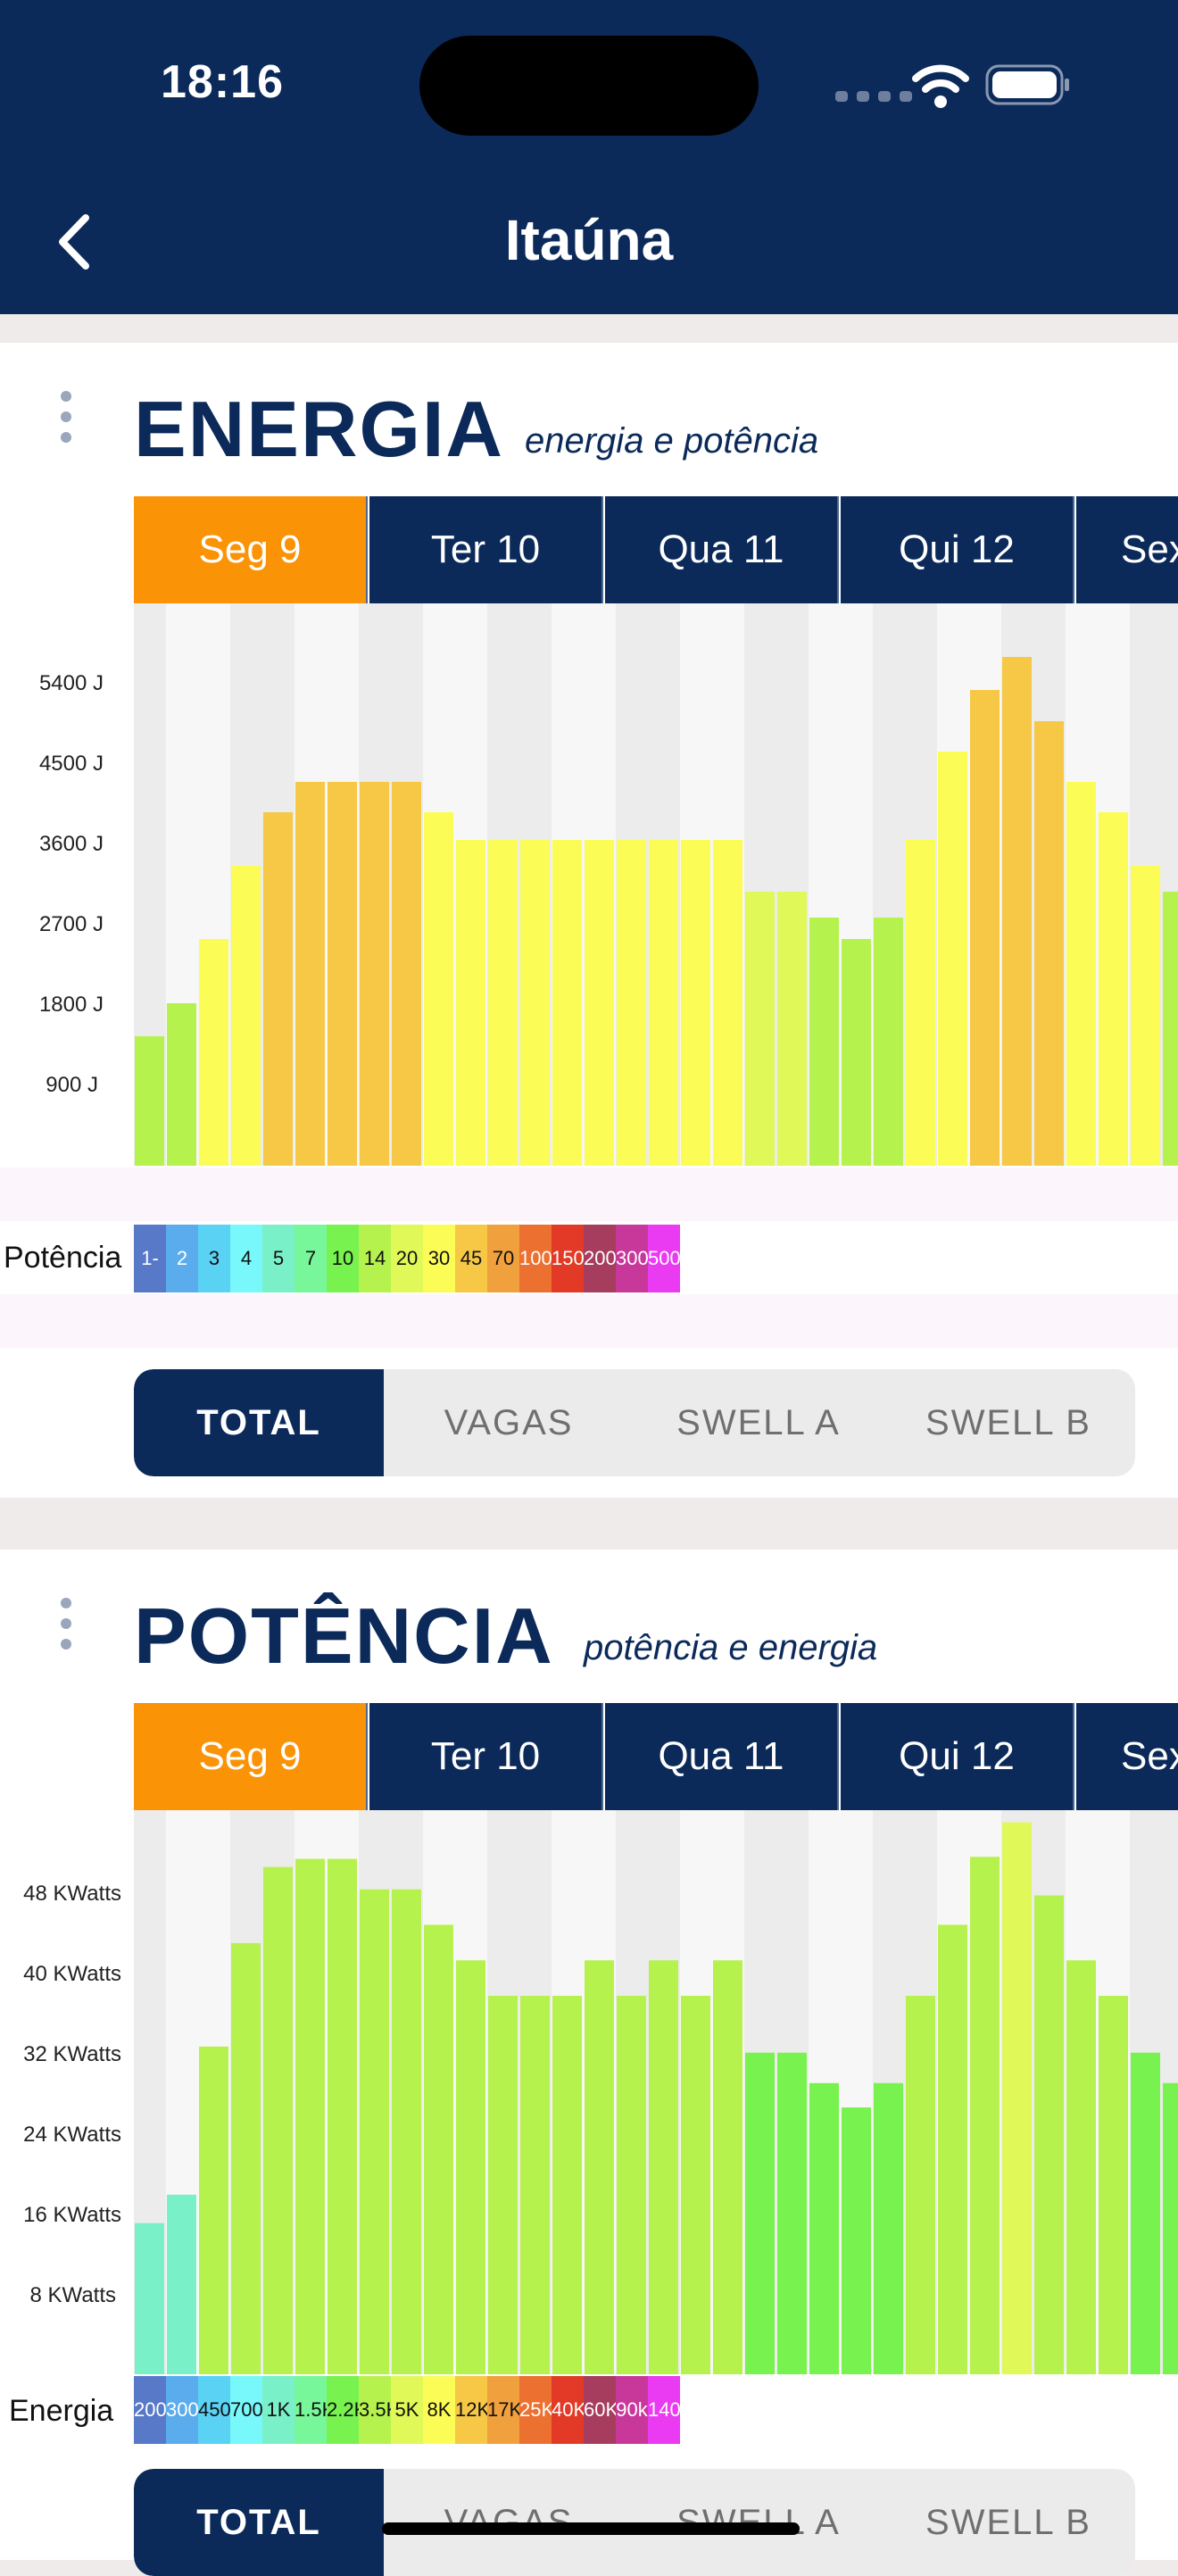 The height and width of the screenshot is (2576, 1178). Describe the element at coordinates (591, 2528) in the screenshot. I see `home-indicator` at that location.